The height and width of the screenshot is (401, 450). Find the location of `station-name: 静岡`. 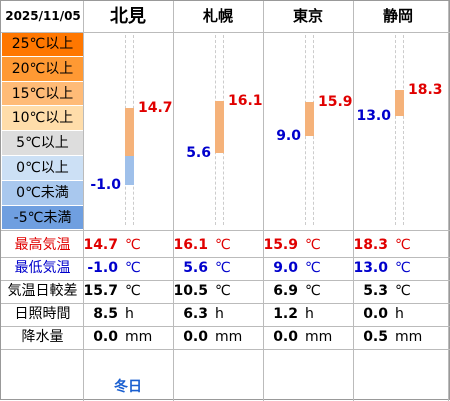

station-name: 静岡 is located at coordinates (397, 16).